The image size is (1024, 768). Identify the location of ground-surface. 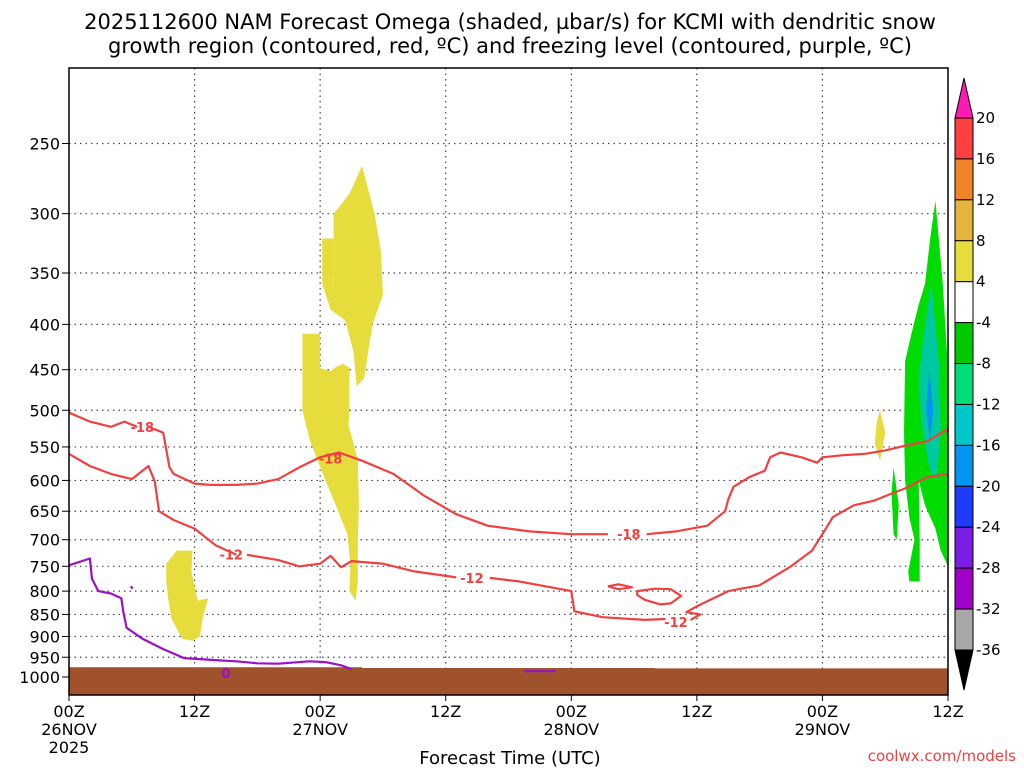
(508, 681).